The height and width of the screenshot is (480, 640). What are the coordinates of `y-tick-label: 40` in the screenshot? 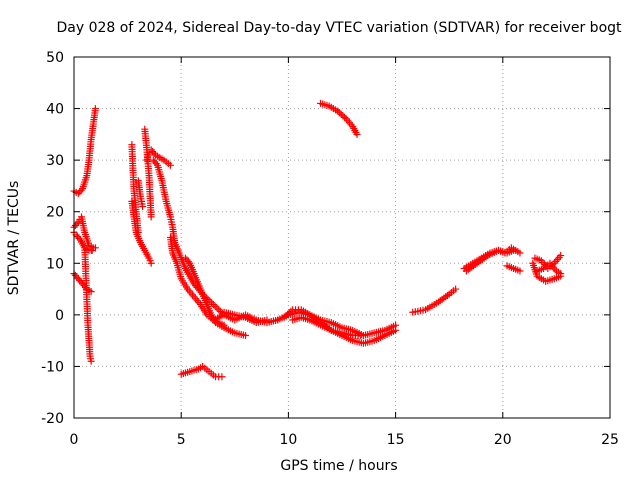 It's located at (55, 110).